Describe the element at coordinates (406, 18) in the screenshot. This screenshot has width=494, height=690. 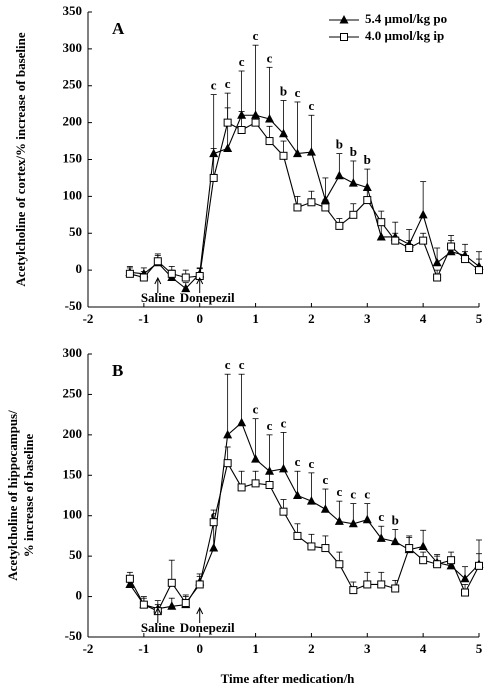
I see `legend-label: 5.4 μmol/kg po` at that location.